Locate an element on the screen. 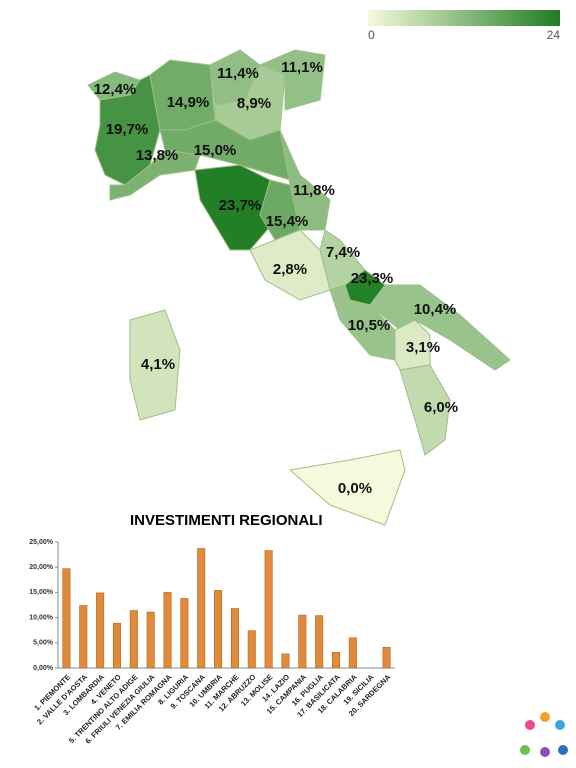 This screenshot has width=576, height=768. y-tick-label: 5,00% is located at coordinates (43, 643).